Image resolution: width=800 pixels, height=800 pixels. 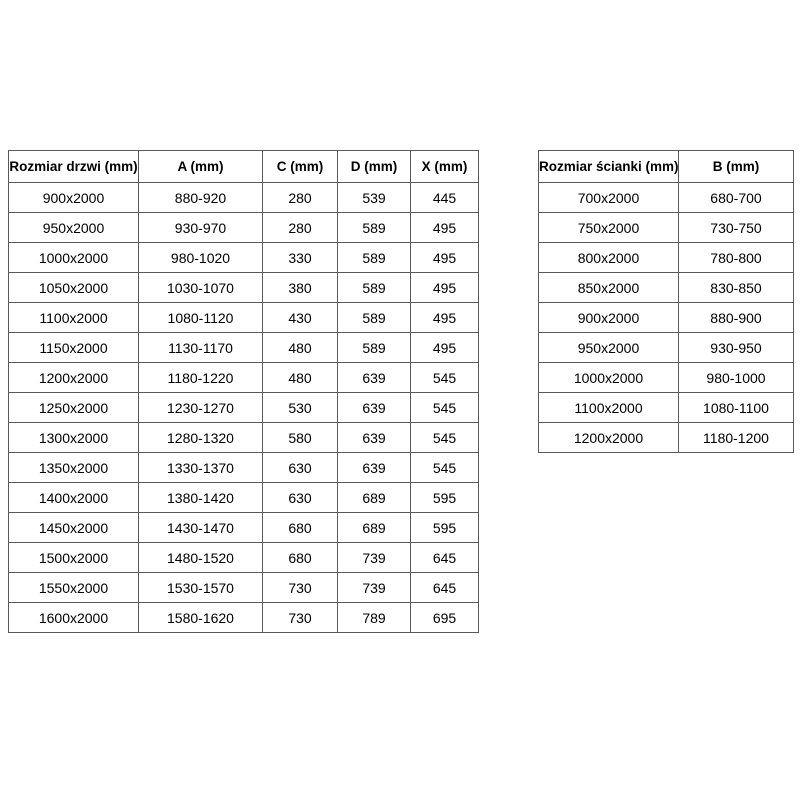 I want to click on column-header: D (mm), so click(x=374, y=166).